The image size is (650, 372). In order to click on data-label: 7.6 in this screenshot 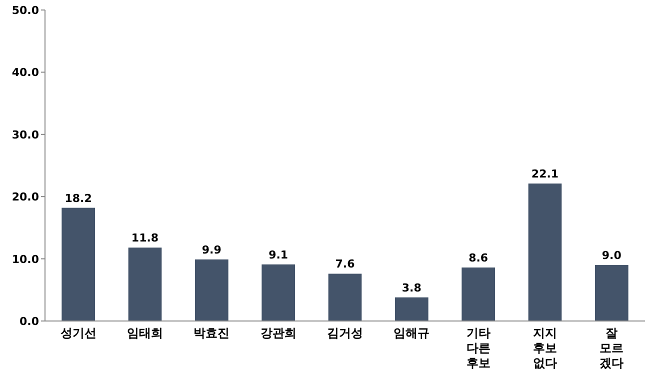, I will do `click(345, 264)`.